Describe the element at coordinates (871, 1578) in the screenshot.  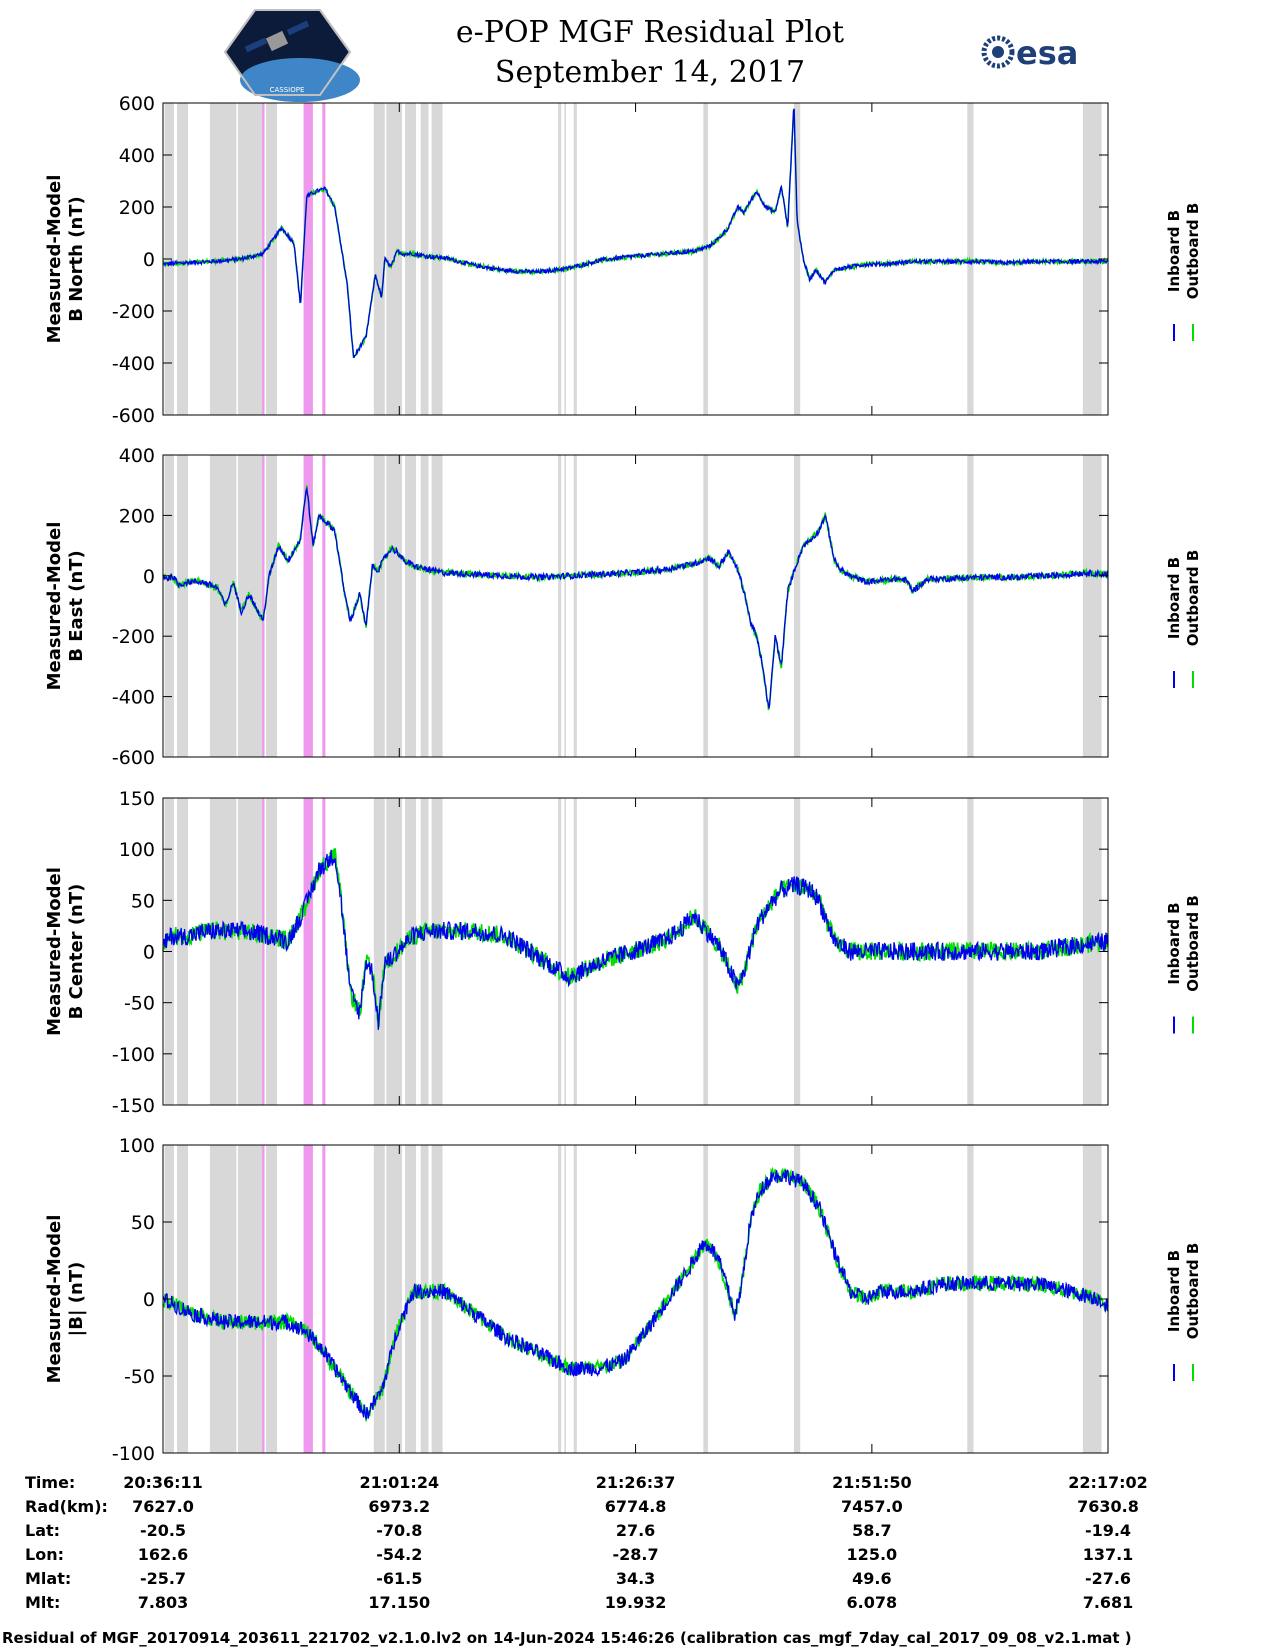
I see `table-cell: 49.6` at that location.